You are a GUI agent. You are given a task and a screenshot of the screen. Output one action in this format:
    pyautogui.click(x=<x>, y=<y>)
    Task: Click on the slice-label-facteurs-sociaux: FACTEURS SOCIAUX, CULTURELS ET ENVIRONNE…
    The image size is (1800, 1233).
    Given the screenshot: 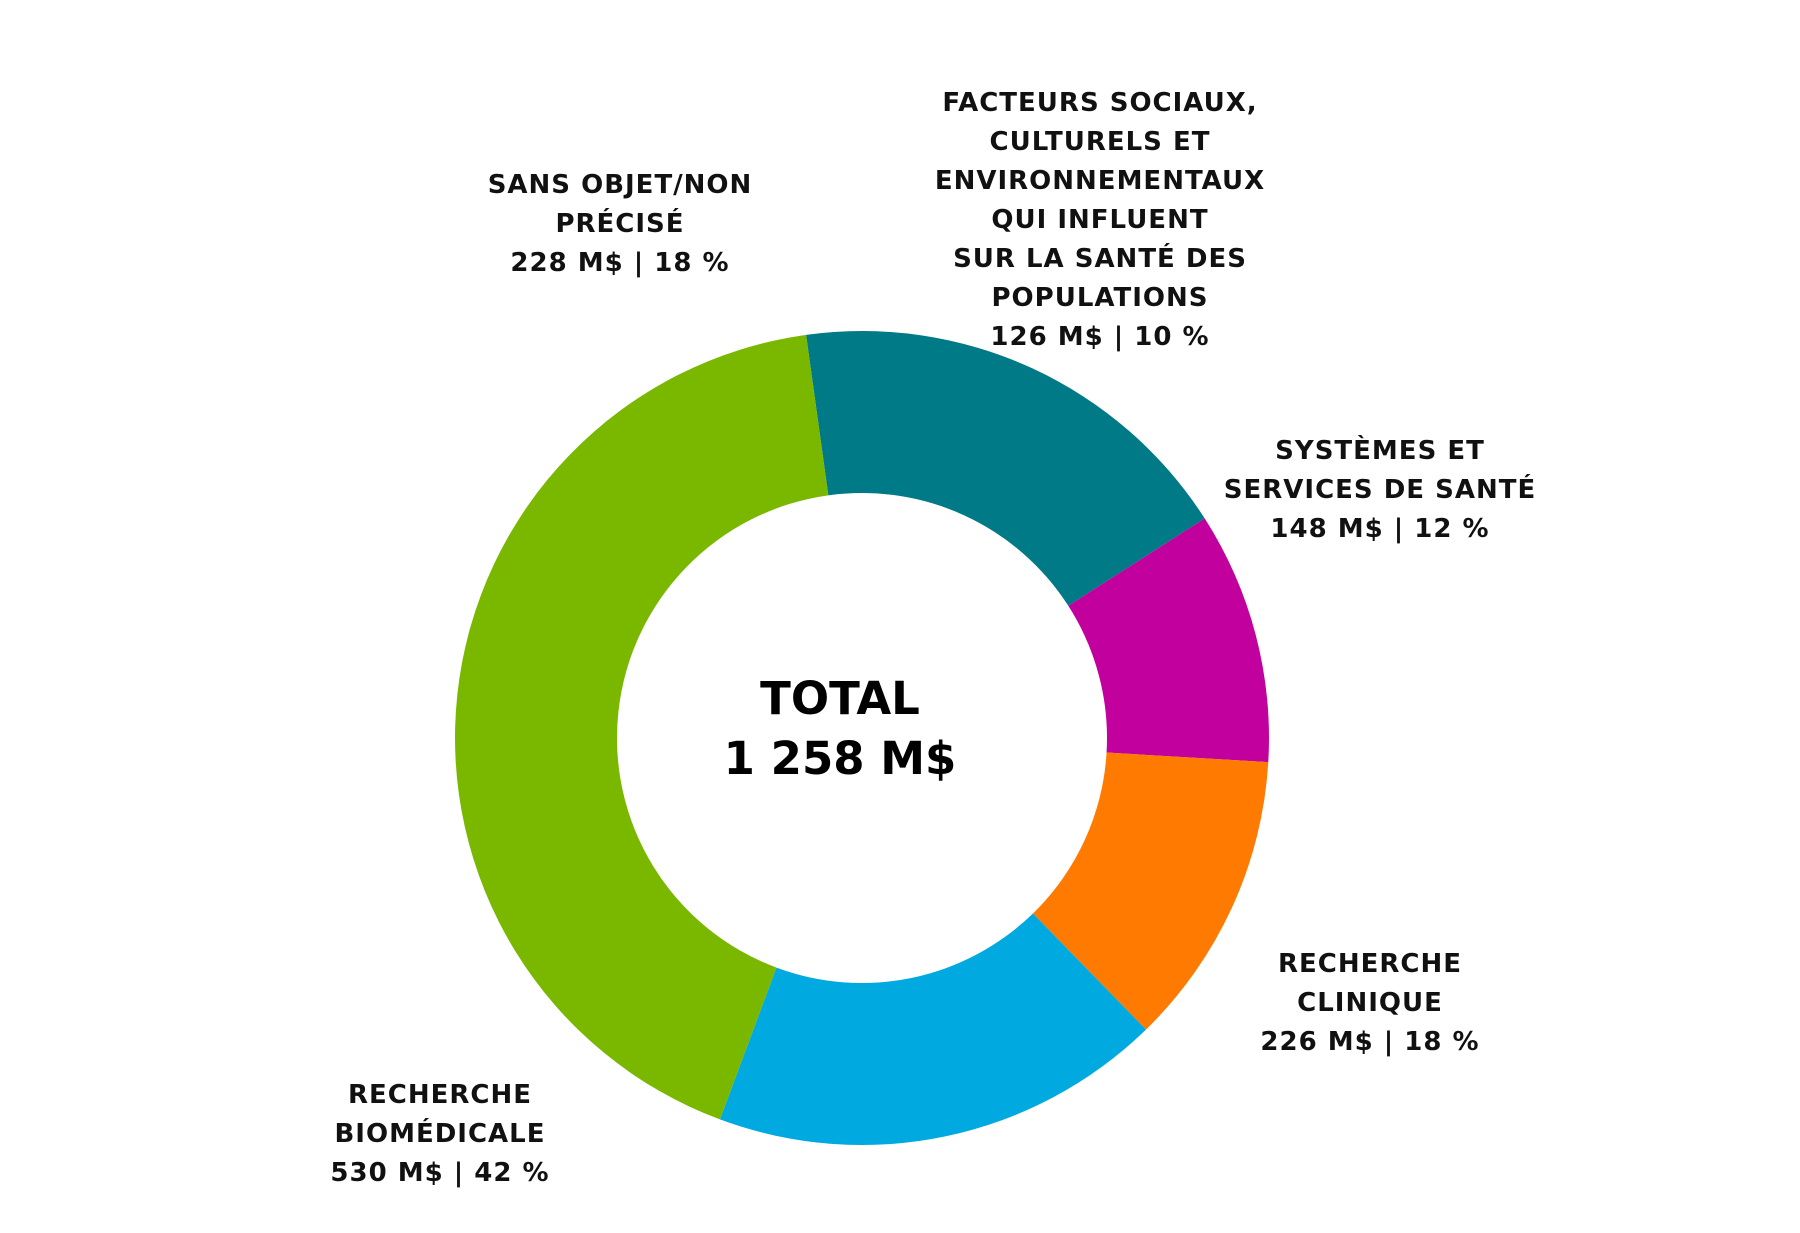 What is the action you would take?
    pyautogui.click(x=1100, y=220)
    